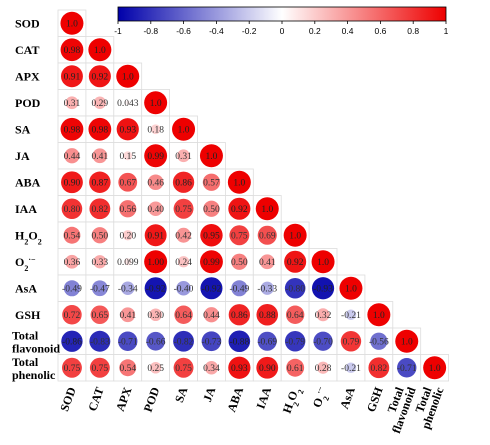 The image size is (490, 445). What do you see at coordinates (216, 31) in the screenshot?
I see `colorbar-tick-label: -0.4` at bounding box center [216, 31].